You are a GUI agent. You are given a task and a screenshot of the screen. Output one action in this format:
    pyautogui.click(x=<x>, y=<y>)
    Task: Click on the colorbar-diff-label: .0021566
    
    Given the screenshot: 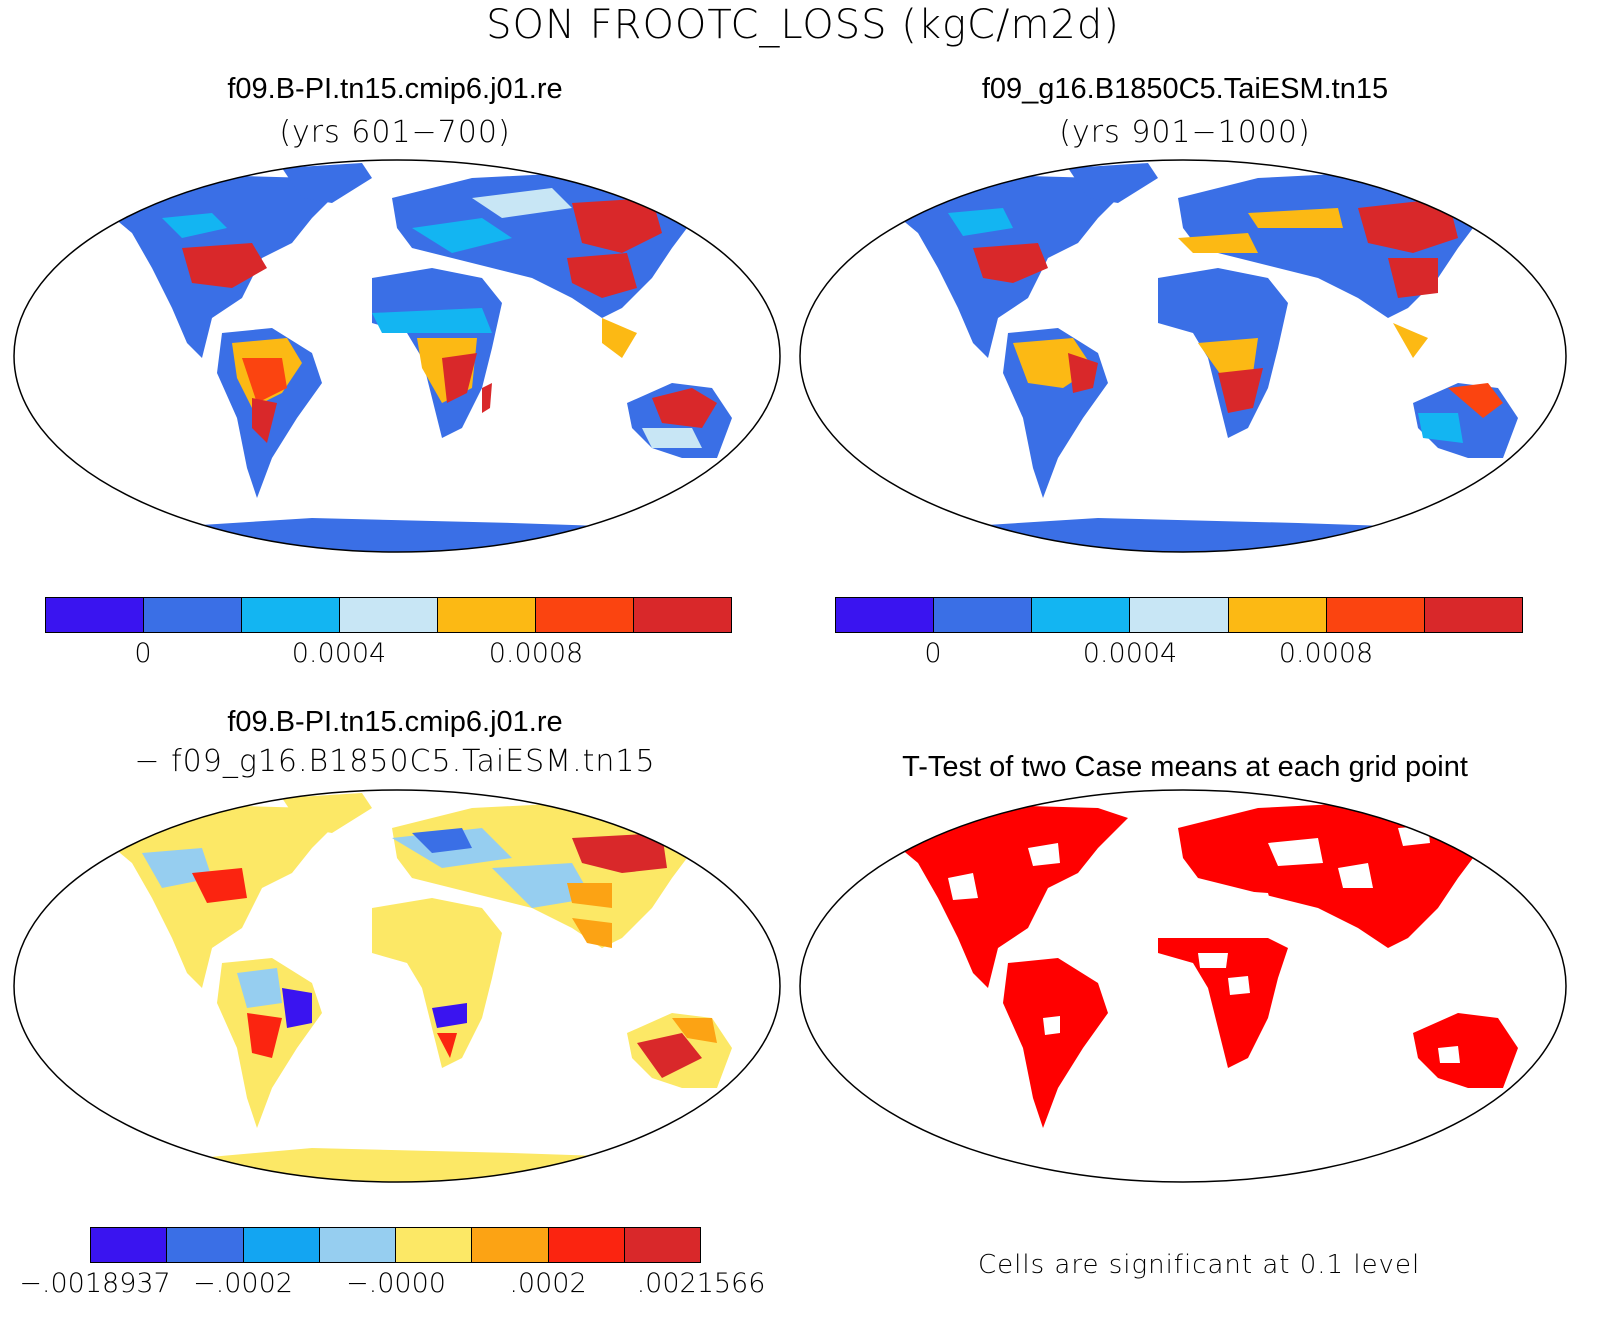 What is the action you would take?
    pyautogui.click(x=701, y=1283)
    